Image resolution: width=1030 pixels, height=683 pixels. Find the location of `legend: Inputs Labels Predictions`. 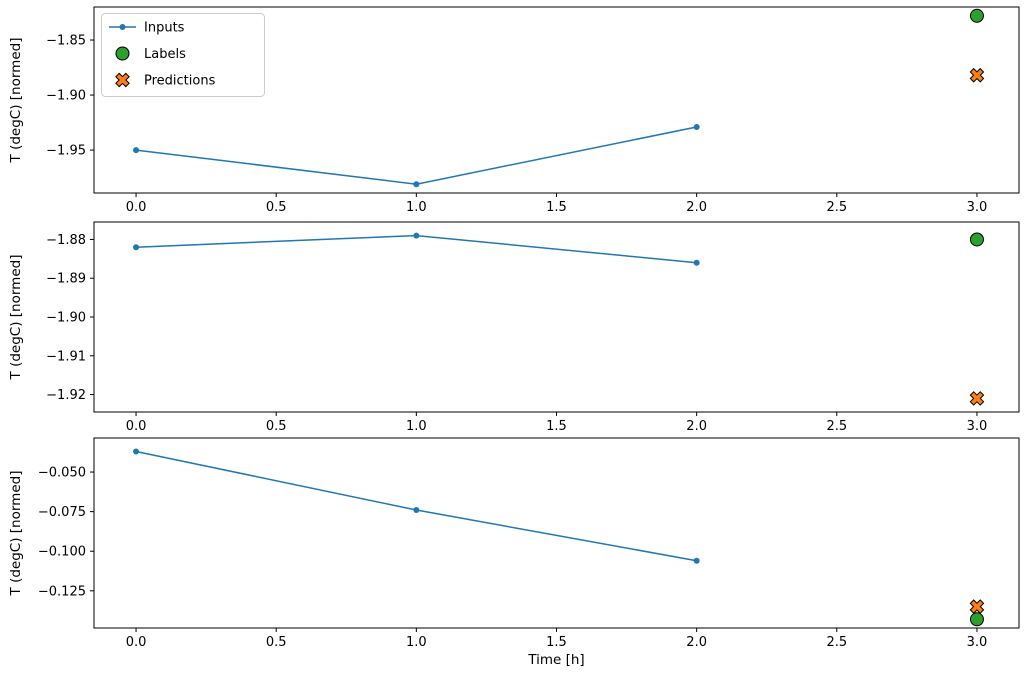

legend: Inputs Labels Predictions is located at coordinates (183, 55).